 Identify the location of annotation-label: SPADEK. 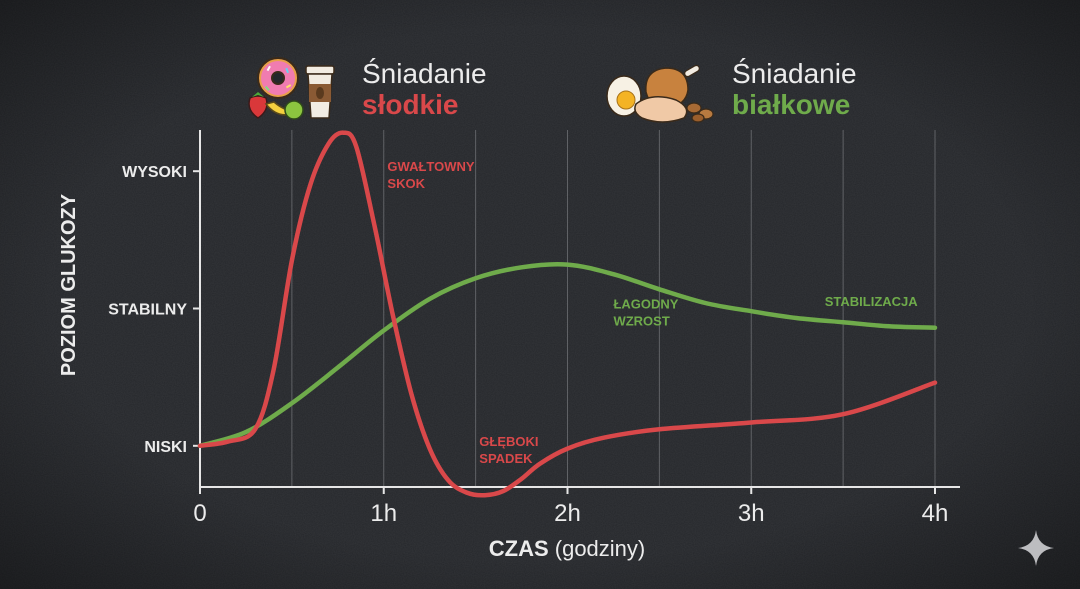
(506, 458).